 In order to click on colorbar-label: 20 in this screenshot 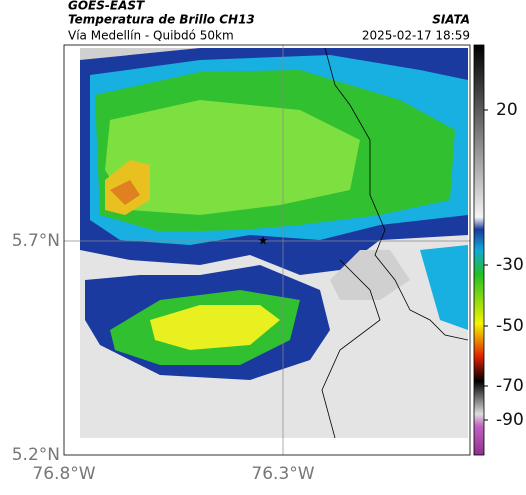, I will do `click(507, 110)`.